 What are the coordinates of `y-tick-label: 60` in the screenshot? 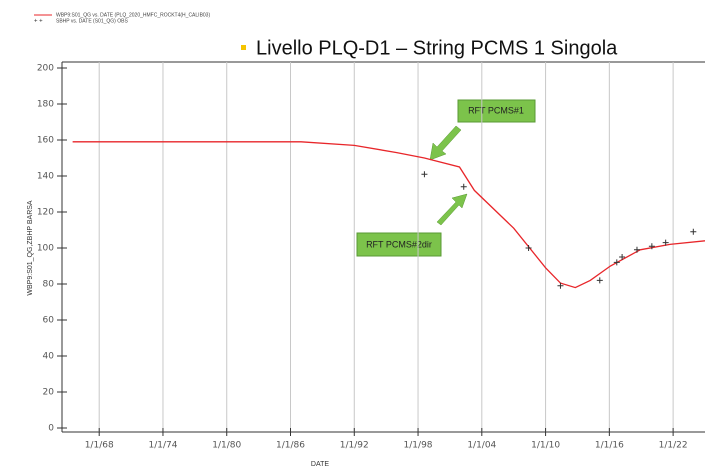 It's located at (49, 321).